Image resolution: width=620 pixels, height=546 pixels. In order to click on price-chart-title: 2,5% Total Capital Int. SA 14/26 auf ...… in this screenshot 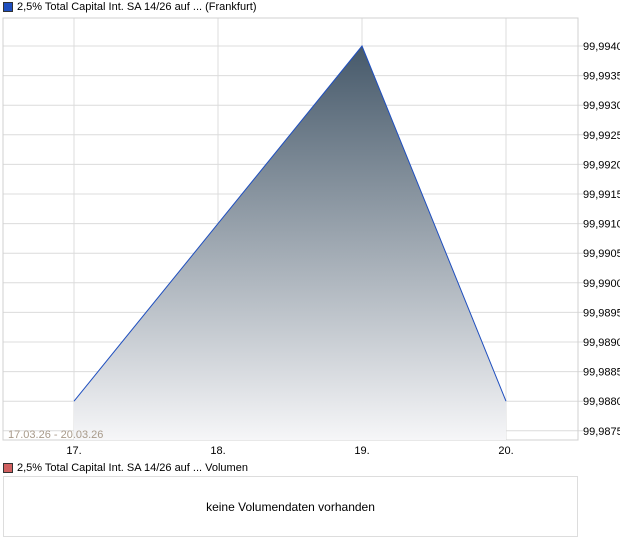, I will do `click(137, 7)`.